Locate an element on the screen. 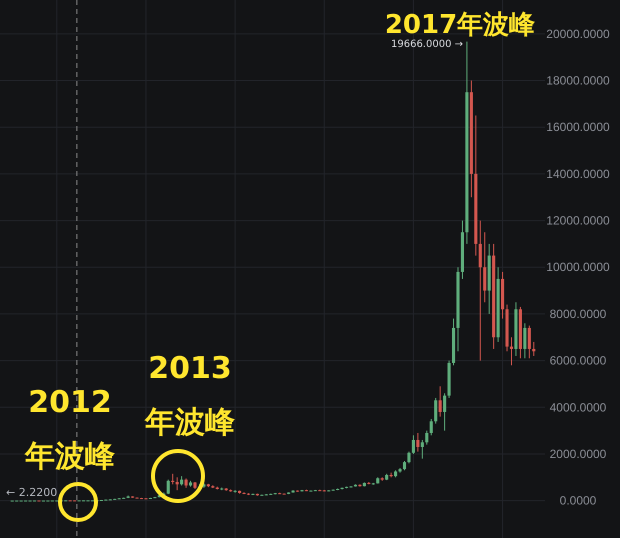 The height and width of the screenshot is (538, 620). y-tick-label: 12000.0000 is located at coordinates (578, 221).